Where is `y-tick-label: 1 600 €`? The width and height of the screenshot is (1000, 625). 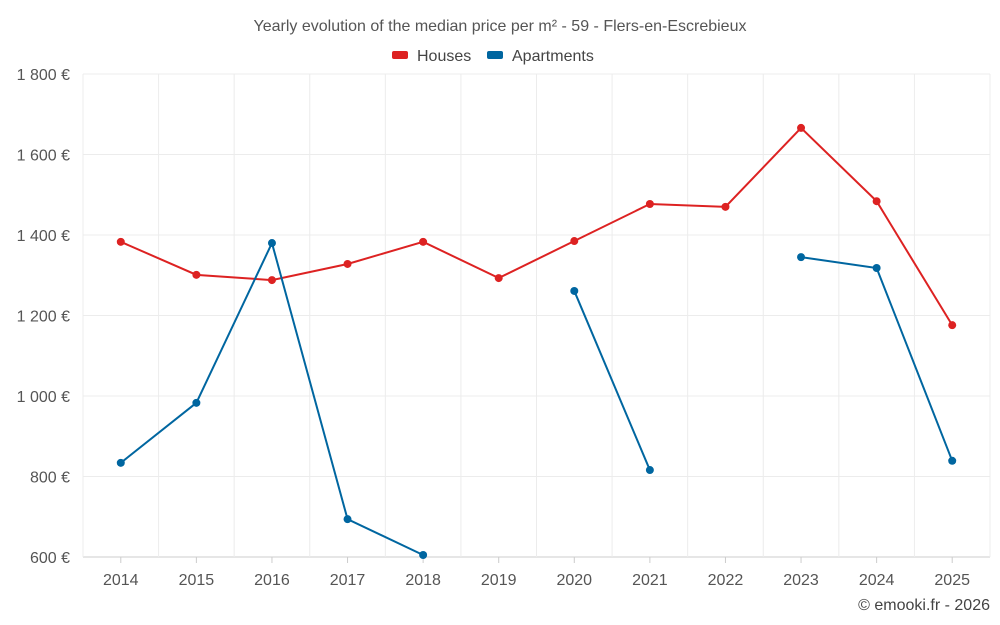
y-tick-label: 1 600 € is located at coordinates (43, 156).